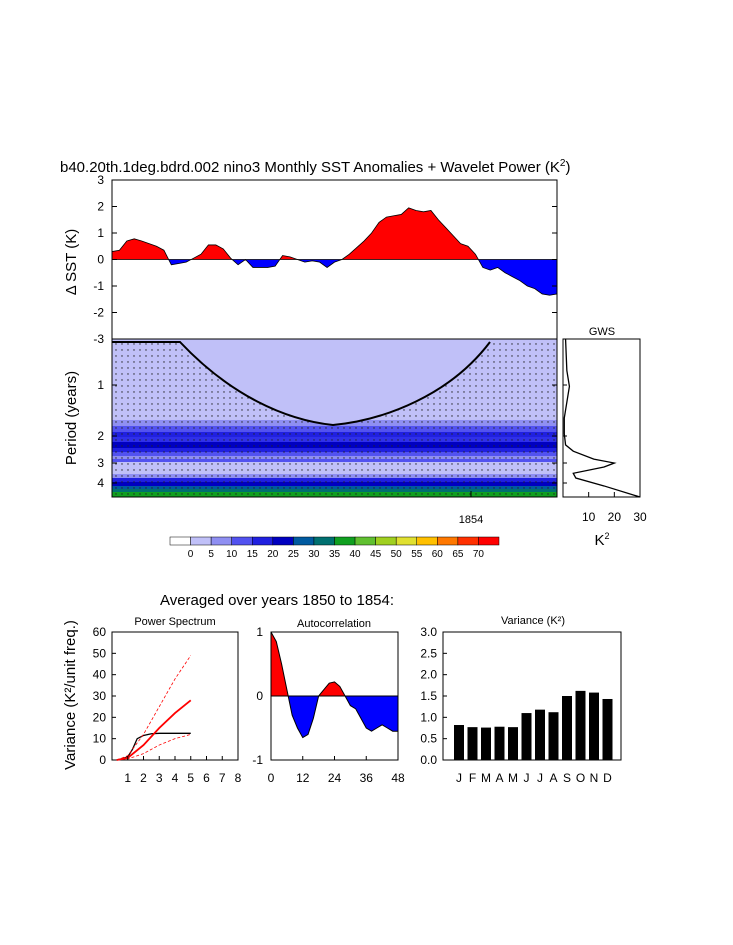 This screenshot has width=733, height=945. Describe the element at coordinates (533, 621) in the screenshot. I see `variance-title: Variance (K²)` at that location.